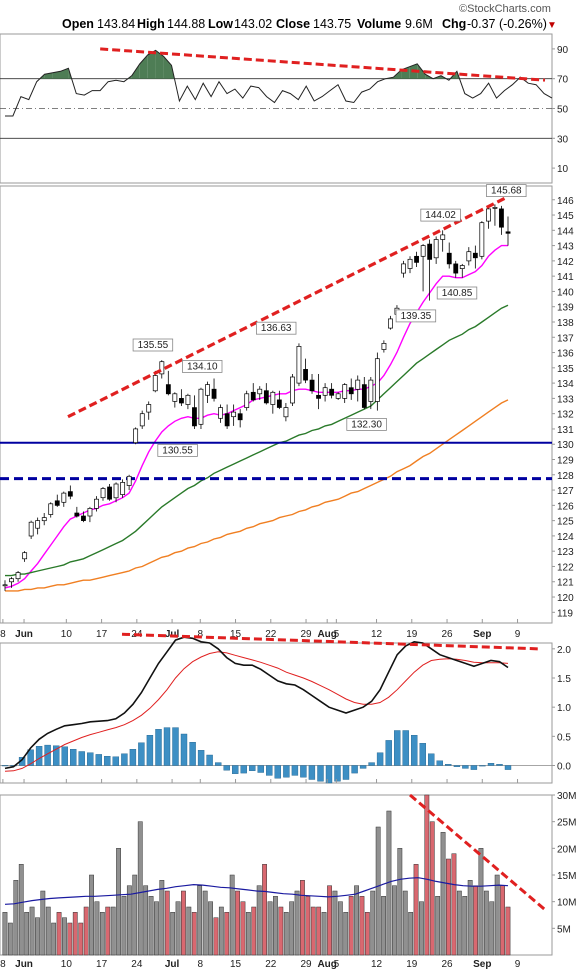 The height and width of the screenshot is (970, 587). What do you see at coordinates (377, 634) in the screenshot?
I see `x-axis-label: 12` at bounding box center [377, 634].